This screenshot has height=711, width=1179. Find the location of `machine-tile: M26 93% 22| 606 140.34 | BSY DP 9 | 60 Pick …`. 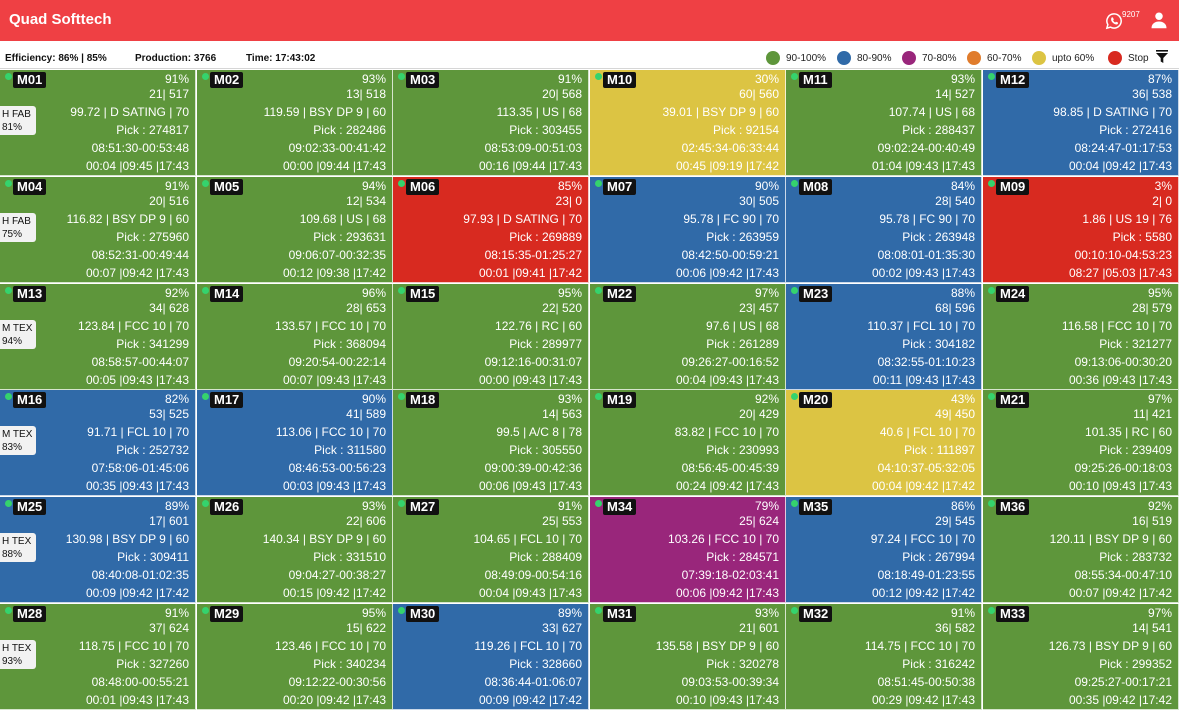

machine-tile: M26 93% 22| 606 140.34 | BSY DP 9 | 60 Pick … is located at coordinates (295, 550).